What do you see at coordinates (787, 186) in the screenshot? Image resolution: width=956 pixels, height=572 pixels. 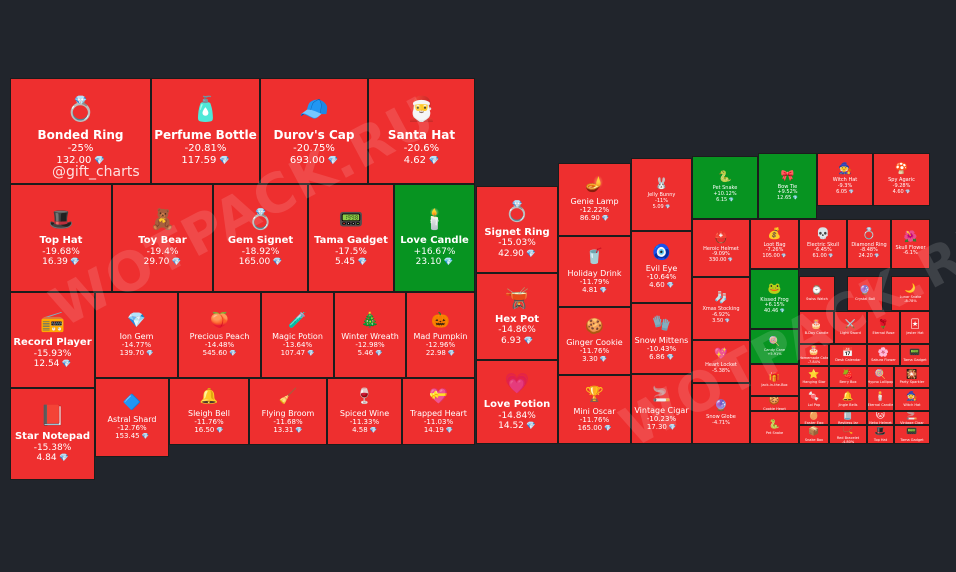 I see `tile-bow-tie: 🎀 Bow Tie +9.52% 12.65` at bounding box center [787, 186].